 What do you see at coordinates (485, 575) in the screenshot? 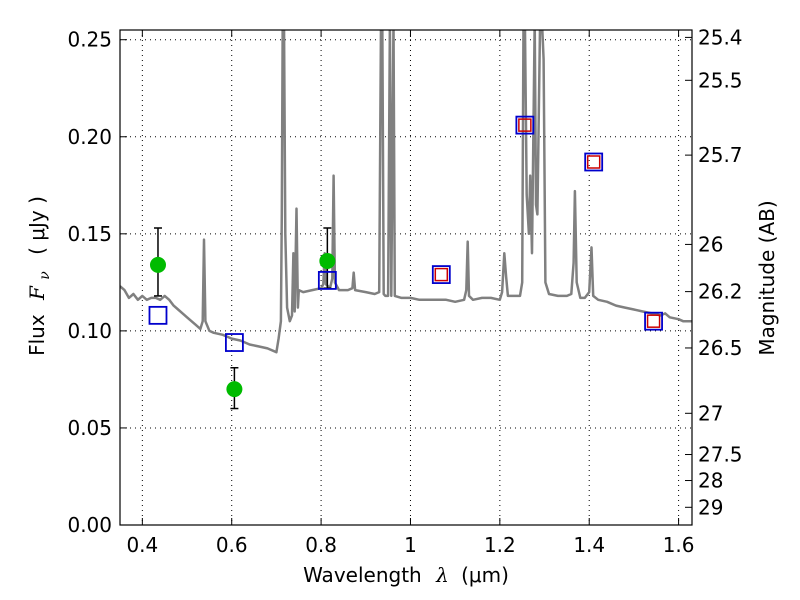
I see `x-axis-label-unit: (μm)` at bounding box center [485, 575].